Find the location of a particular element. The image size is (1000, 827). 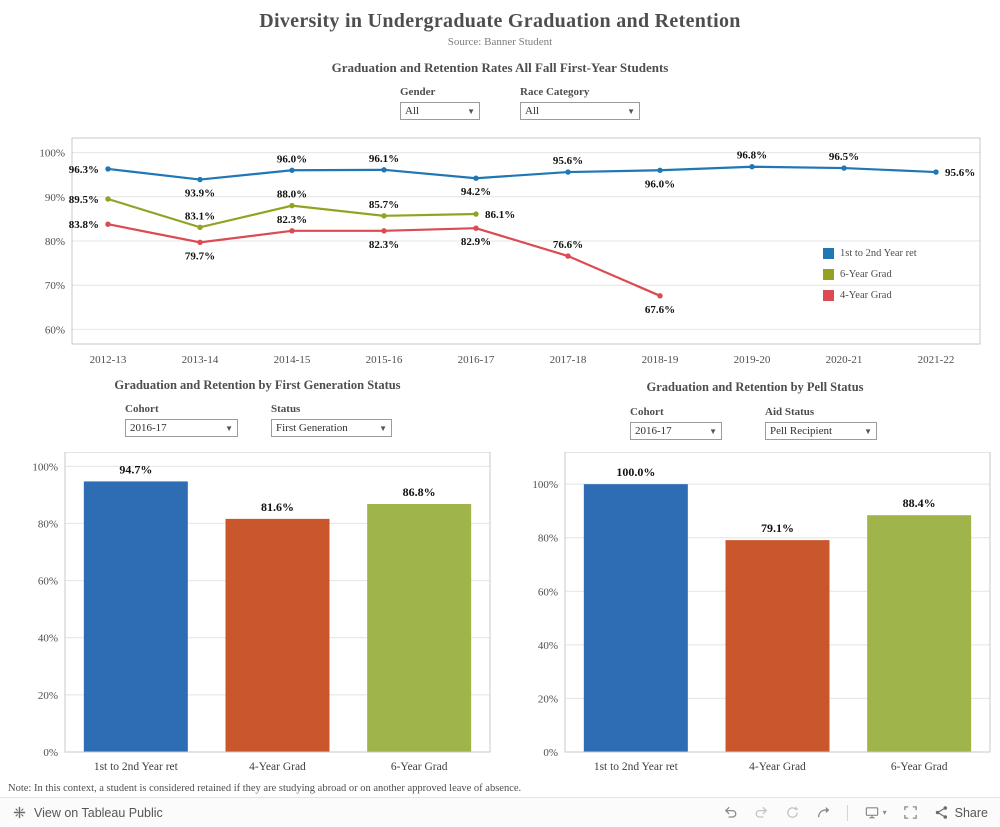

bar-value-label: 79.1% is located at coordinates (777, 528).